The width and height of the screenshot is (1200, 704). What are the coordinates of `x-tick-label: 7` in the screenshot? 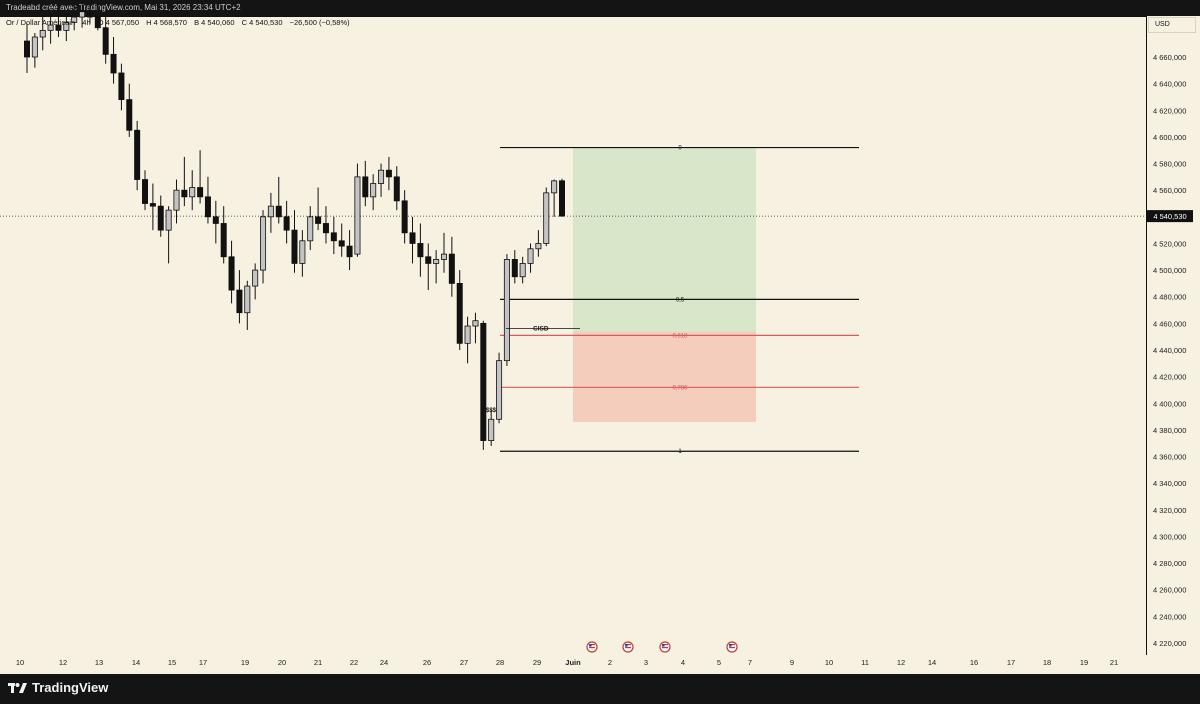 It's located at (750, 662).